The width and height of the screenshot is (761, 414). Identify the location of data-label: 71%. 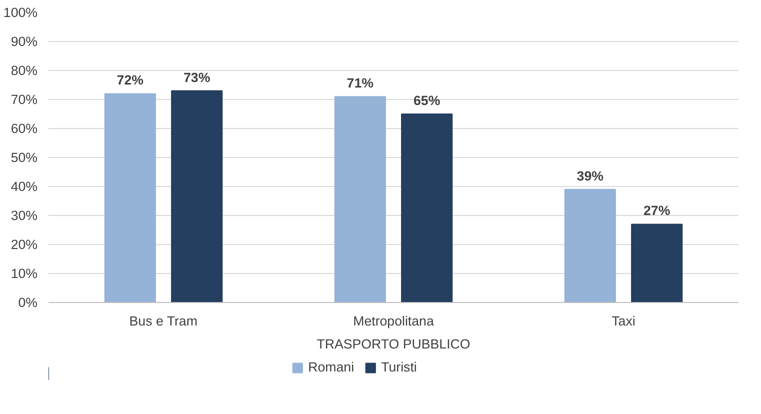
(360, 83).